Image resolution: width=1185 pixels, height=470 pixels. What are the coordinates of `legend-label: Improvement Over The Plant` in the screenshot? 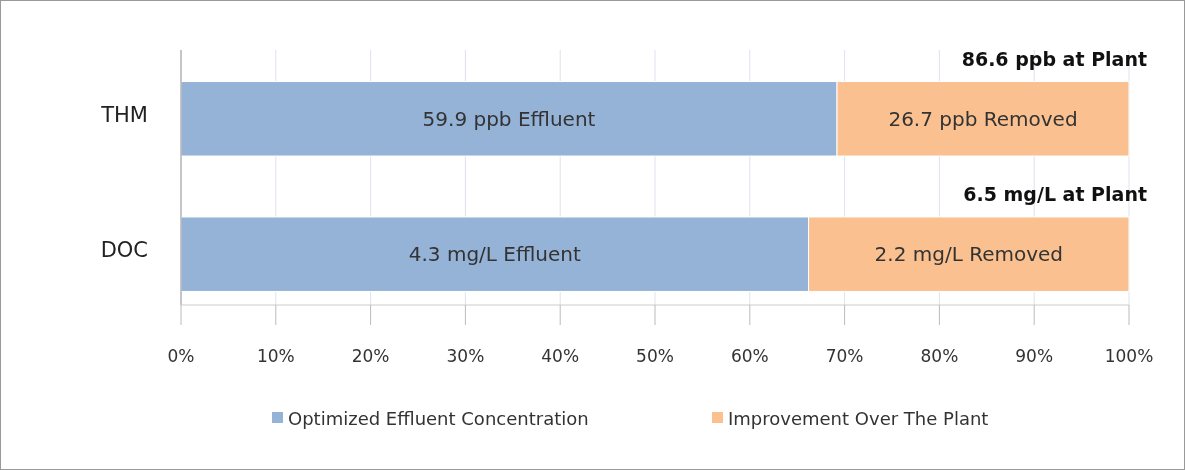 It's located at (858, 418).